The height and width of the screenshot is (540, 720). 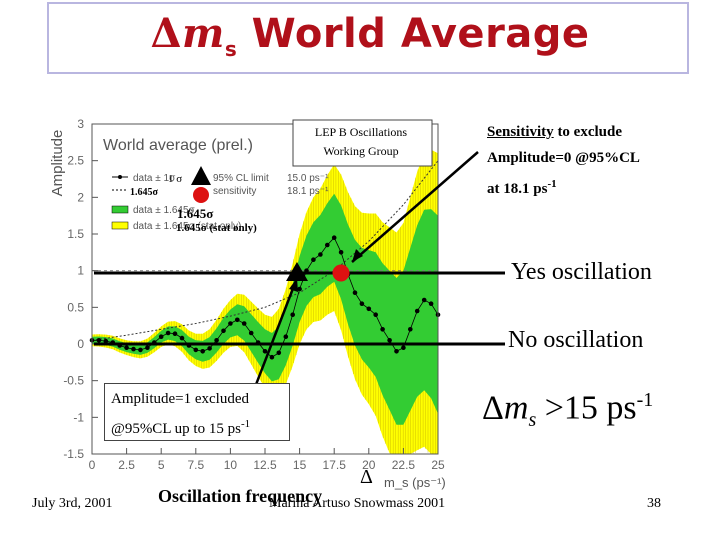 I want to click on page-number: 38, so click(x=654, y=503).